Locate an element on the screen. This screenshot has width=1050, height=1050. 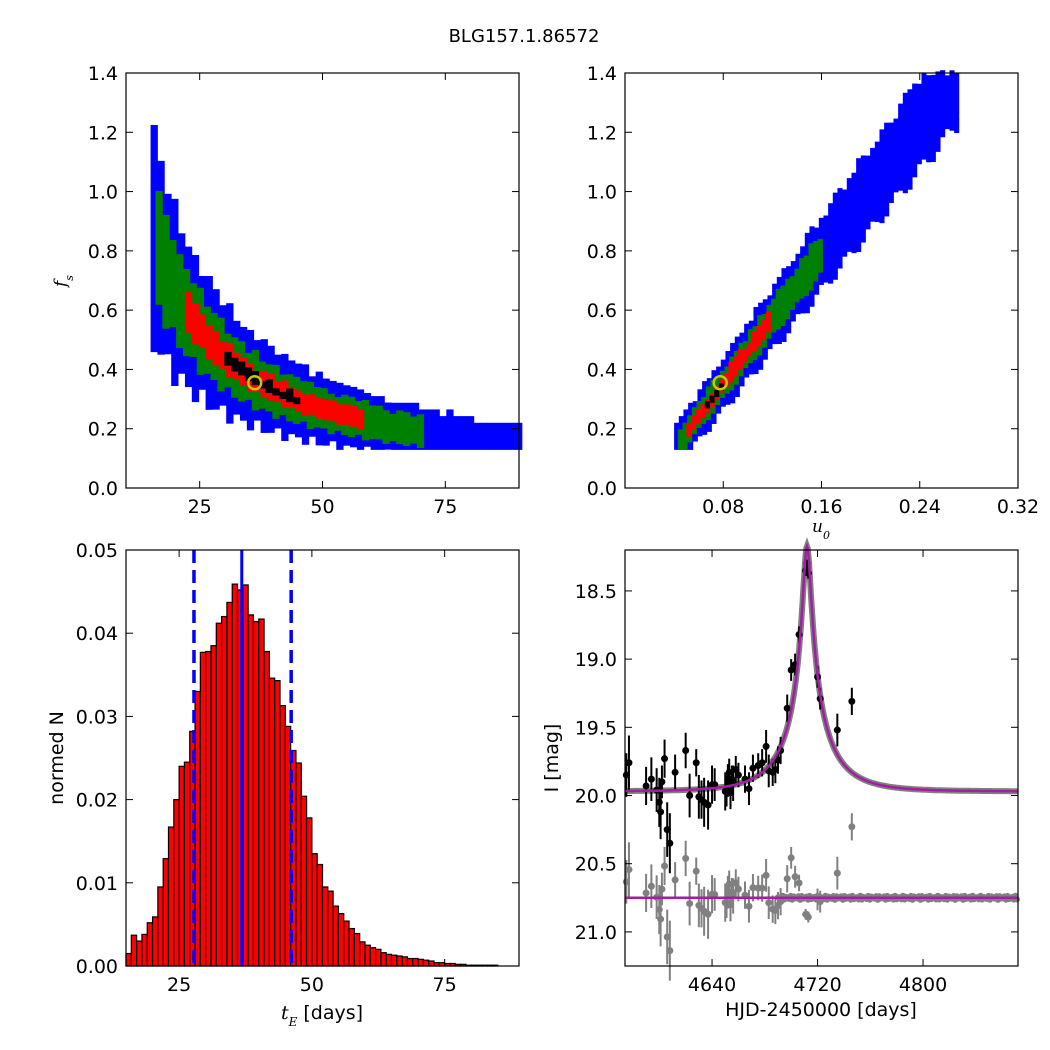
fs-vs-te-cell-best is located at coordinates (283, 395).